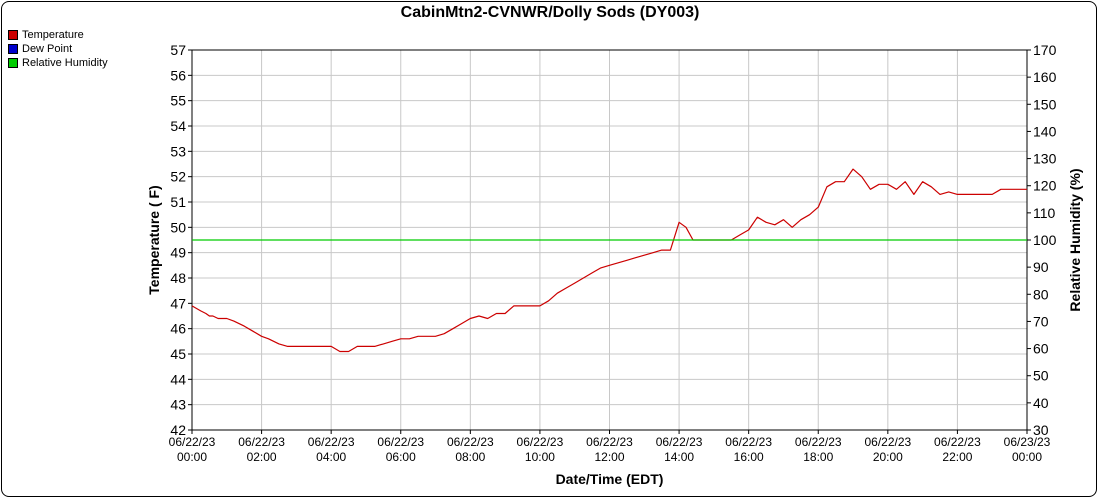  What do you see at coordinates (1041, 430) in the screenshot?
I see `y2-tick-label: 30` at bounding box center [1041, 430].